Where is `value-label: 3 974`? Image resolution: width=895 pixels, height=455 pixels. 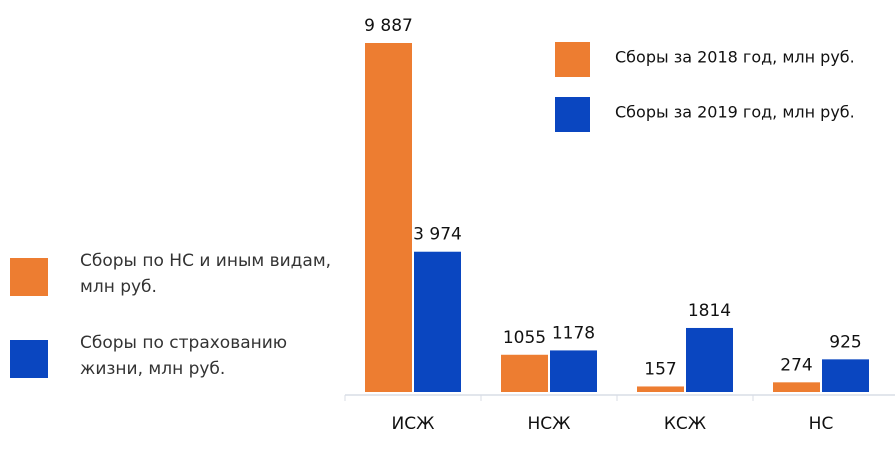
value-label: 3 974 is located at coordinates (437, 235).